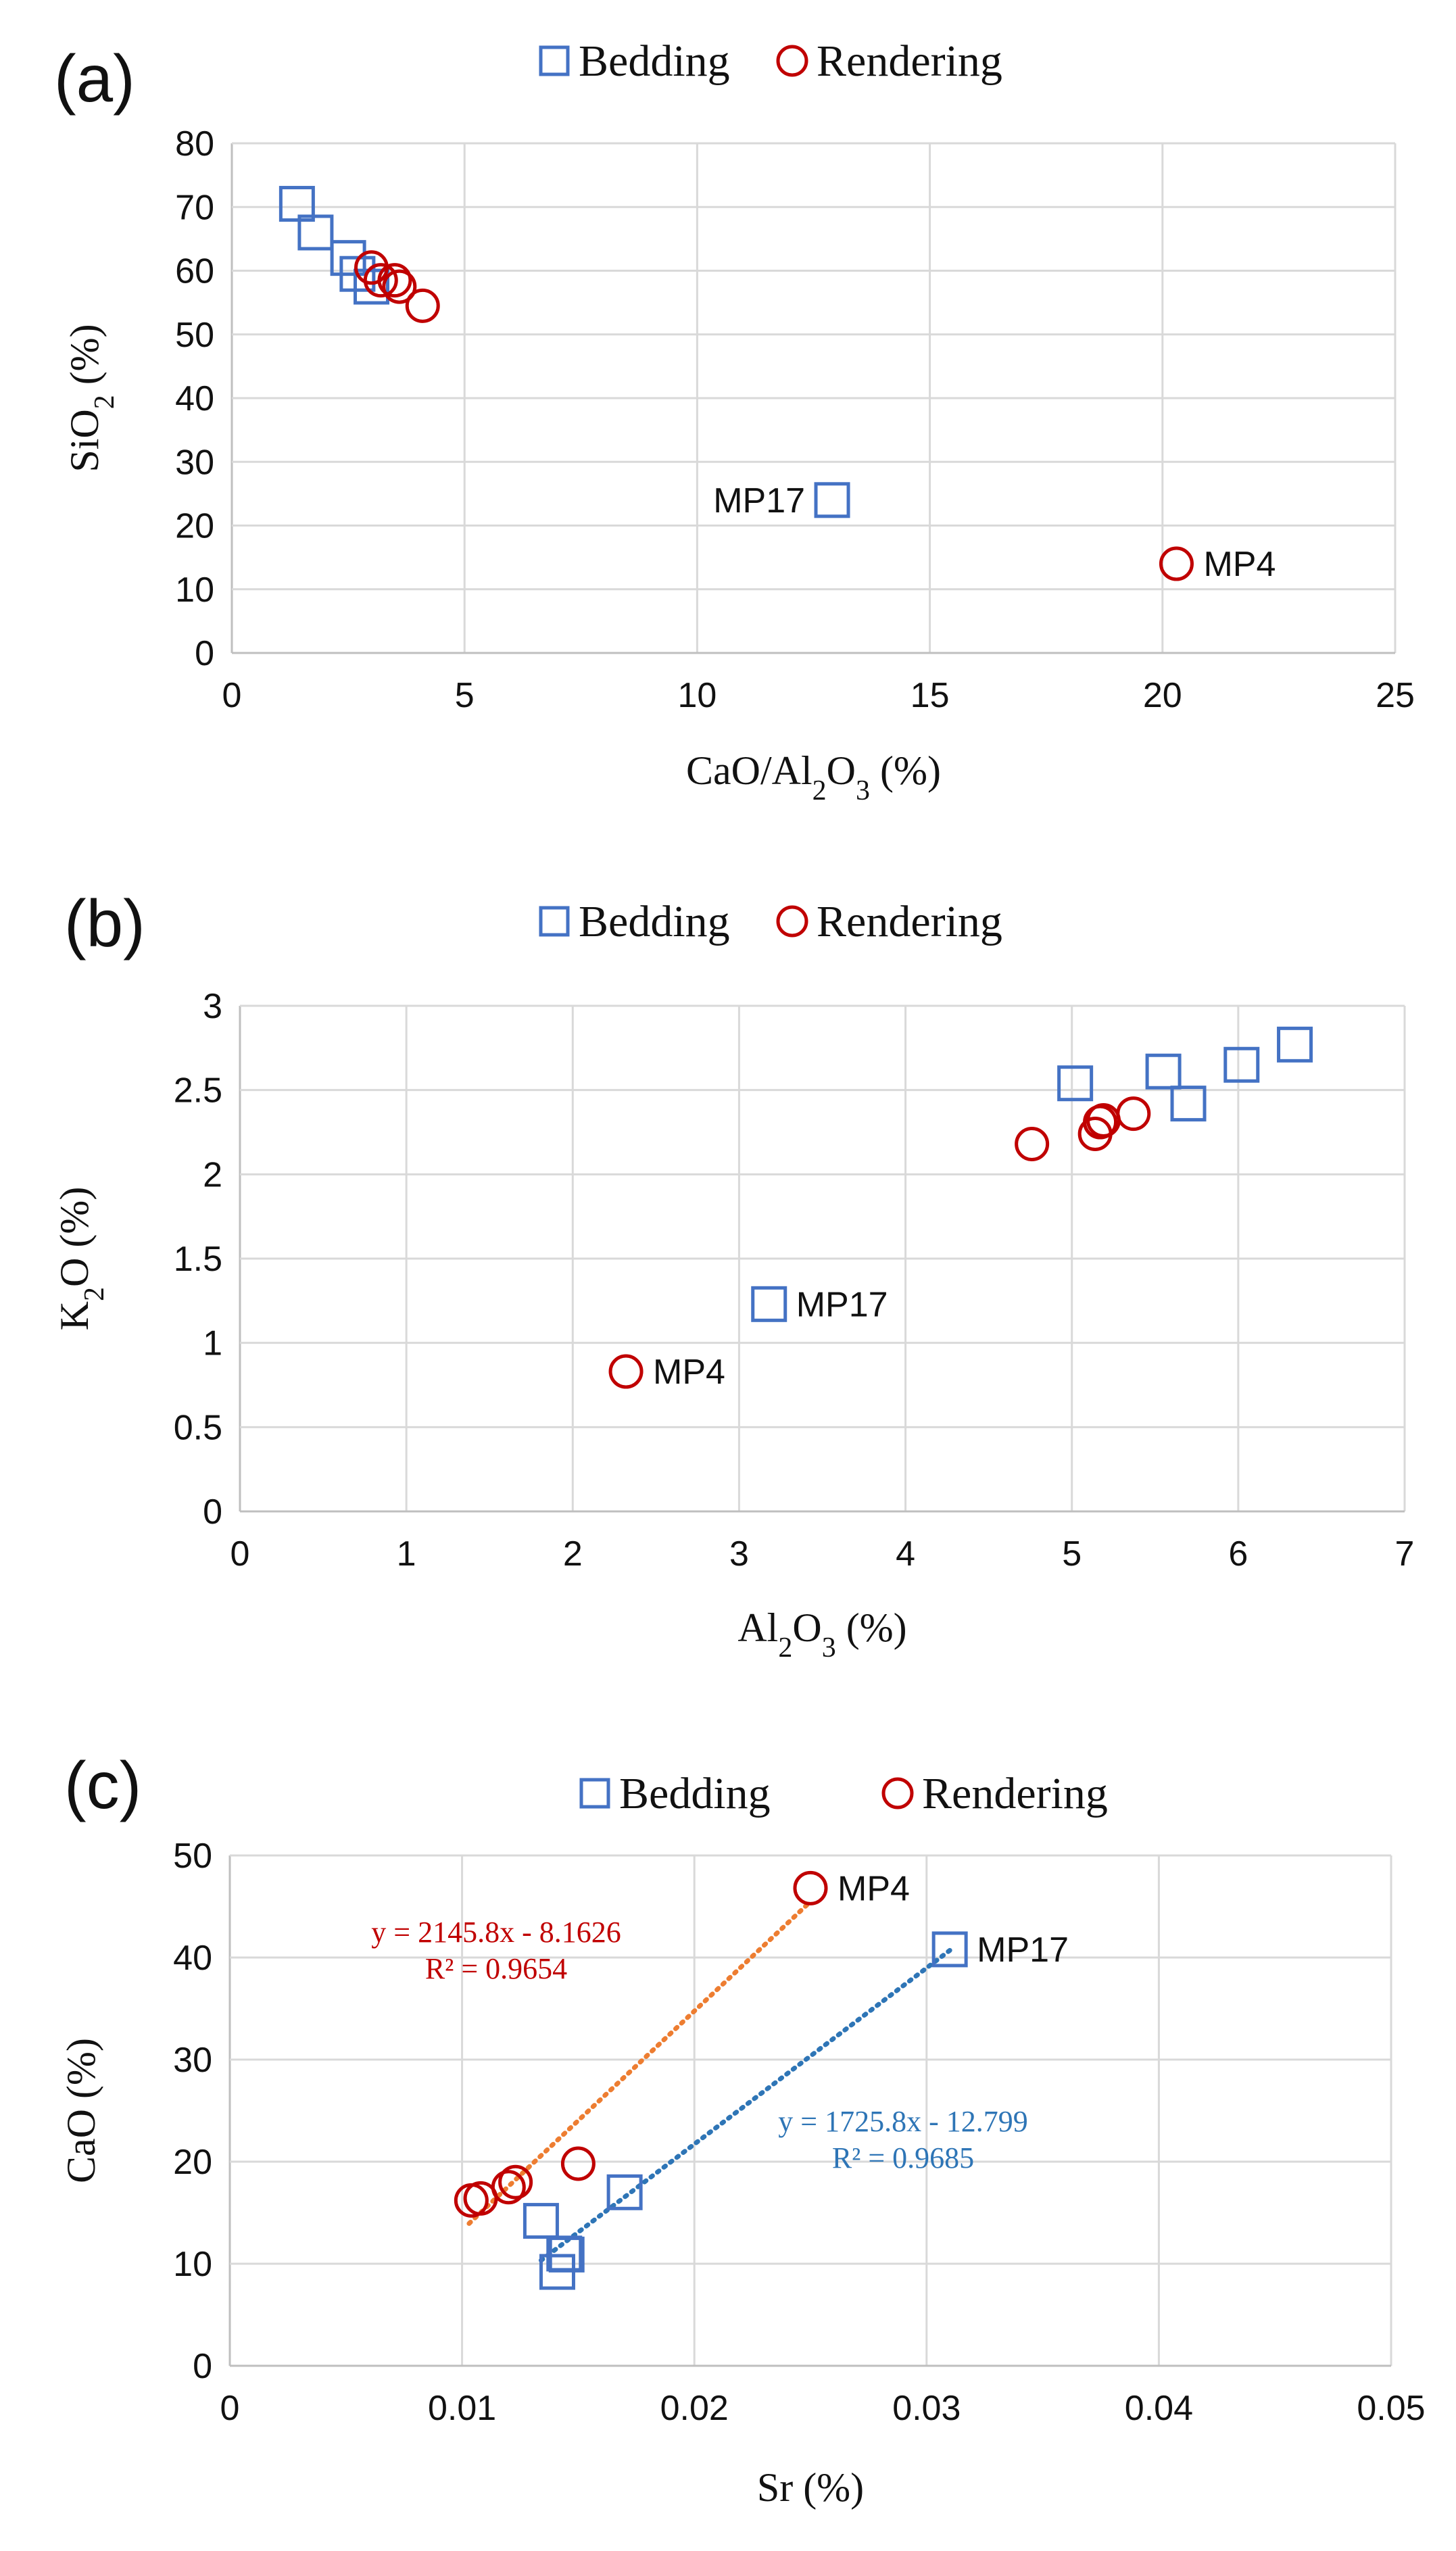 This screenshot has height=2551, width=1456. What do you see at coordinates (573, 1554) in the screenshot?
I see `x-tick-label: 2` at bounding box center [573, 1554].